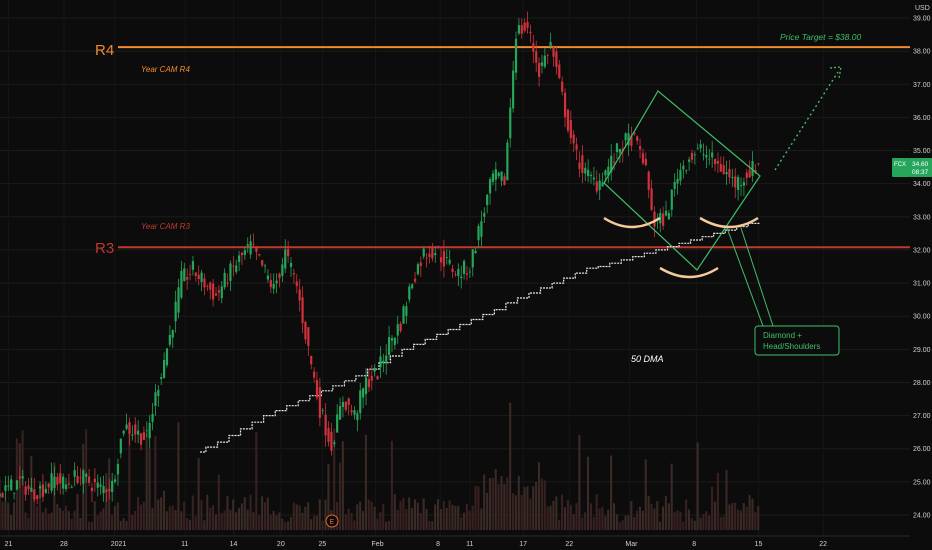 The image size is (932, 550). I want to click on price-tick-label: 27.00, so click(922, 416).